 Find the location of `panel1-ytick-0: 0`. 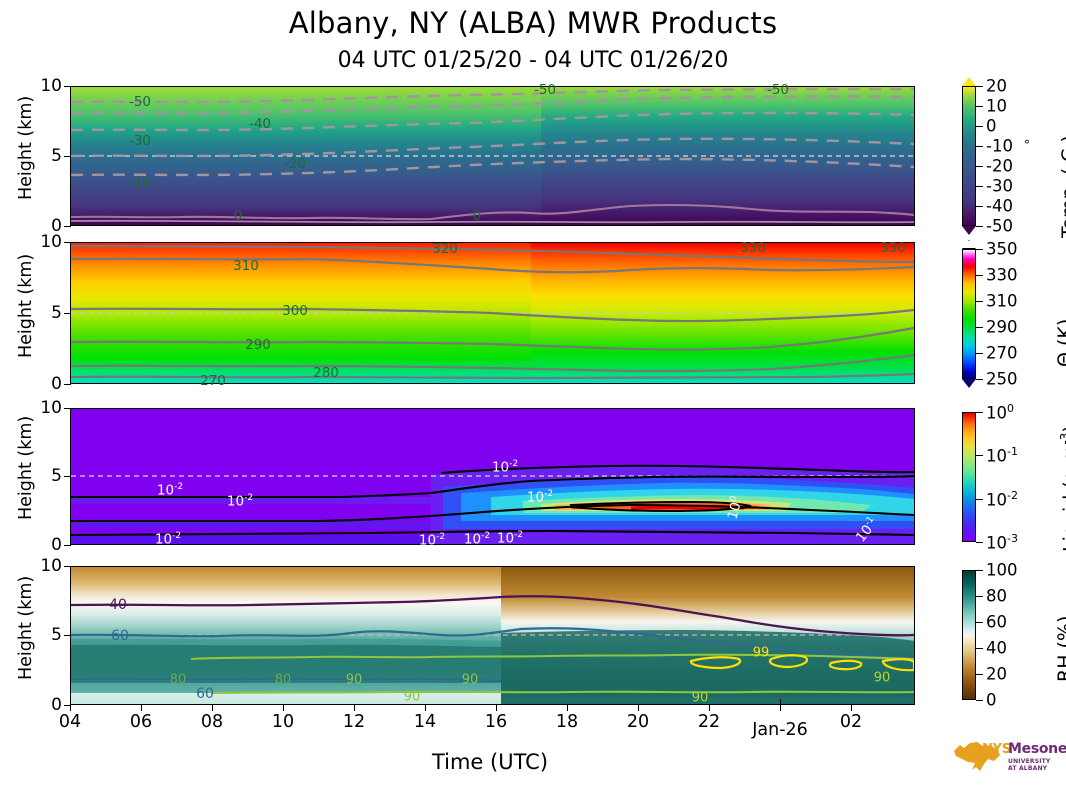

panel1-ytick-0: 0 is located at coordinates (56, 226).